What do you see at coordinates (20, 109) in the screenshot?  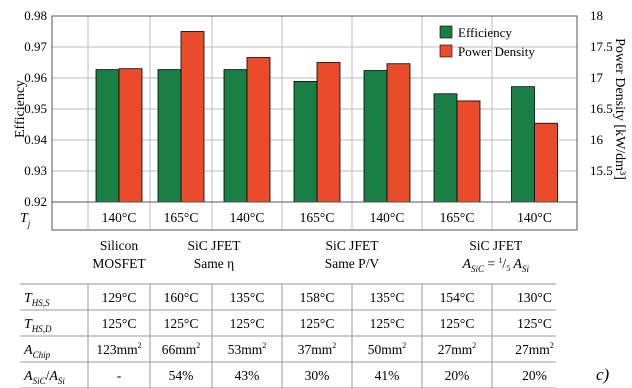 I see `y-axis-title: Efficiency` at bounding box center [20, 109].